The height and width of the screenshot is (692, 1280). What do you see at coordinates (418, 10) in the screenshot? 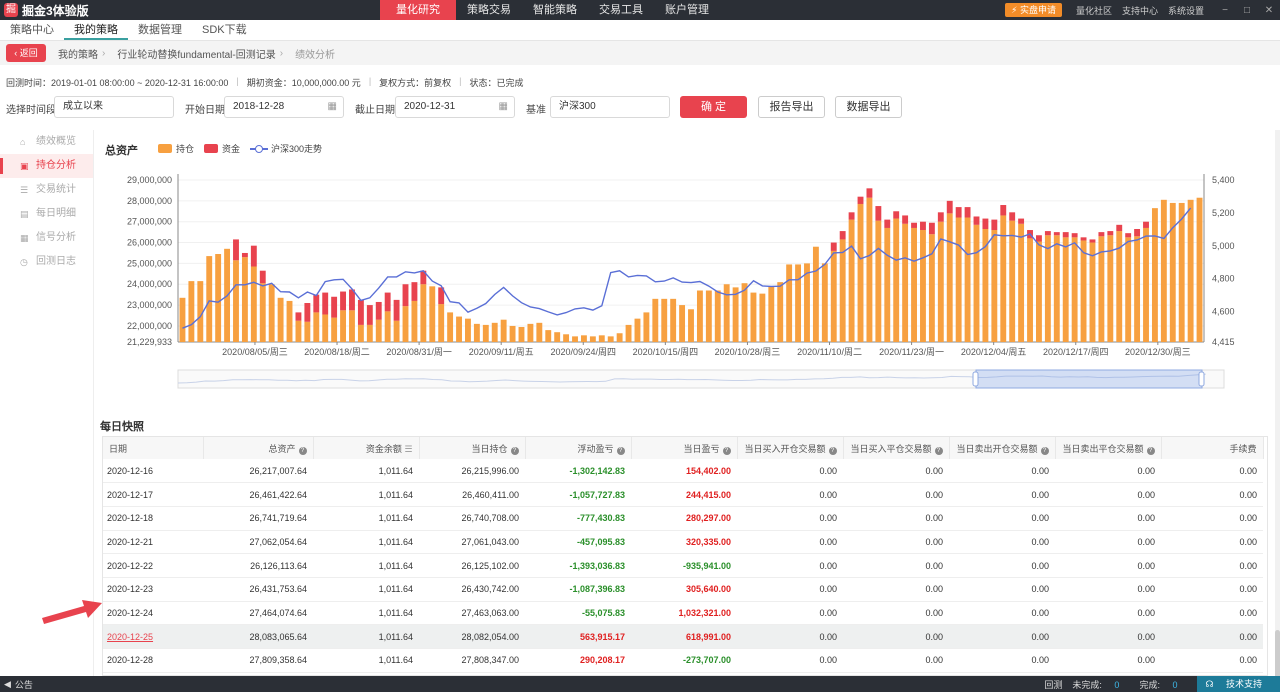
I see `top-nav-item: 量化研究` at bounding box center [418, 10].